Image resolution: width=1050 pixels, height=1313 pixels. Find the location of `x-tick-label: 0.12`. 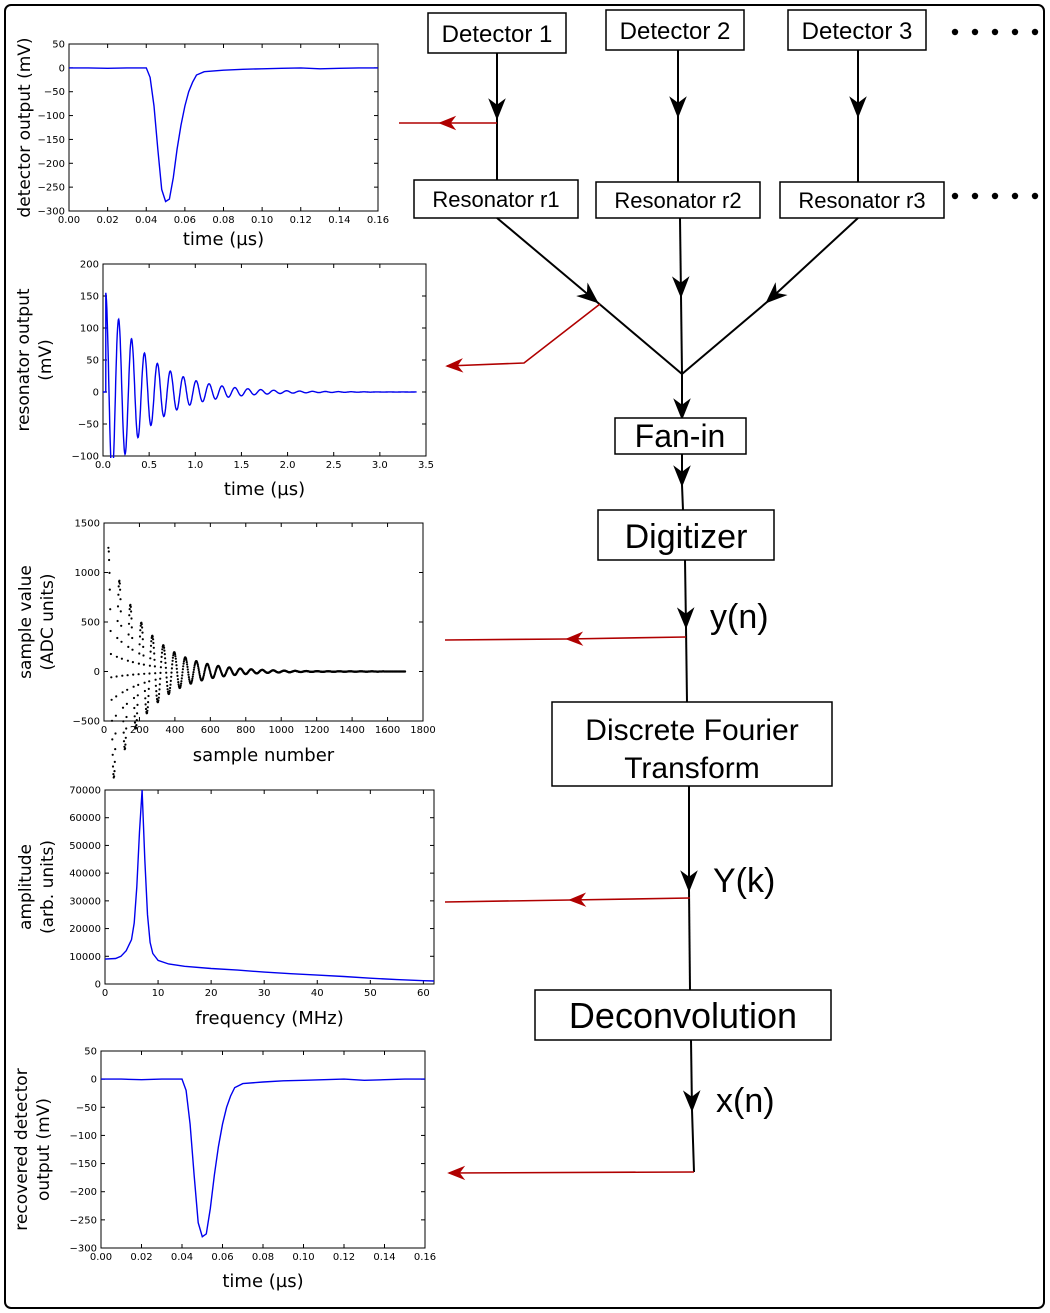

x-tick-label: 0.12 is located at coordinates (301, 220).